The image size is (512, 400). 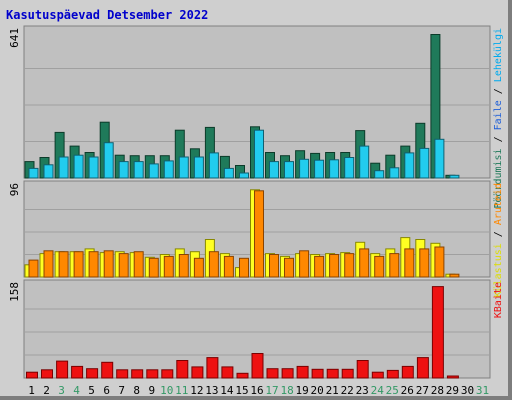 What do you see at coordinates (437, 390) in the screenshot?
I see `x-tick-label: 28` at bounding box center [437, 390].